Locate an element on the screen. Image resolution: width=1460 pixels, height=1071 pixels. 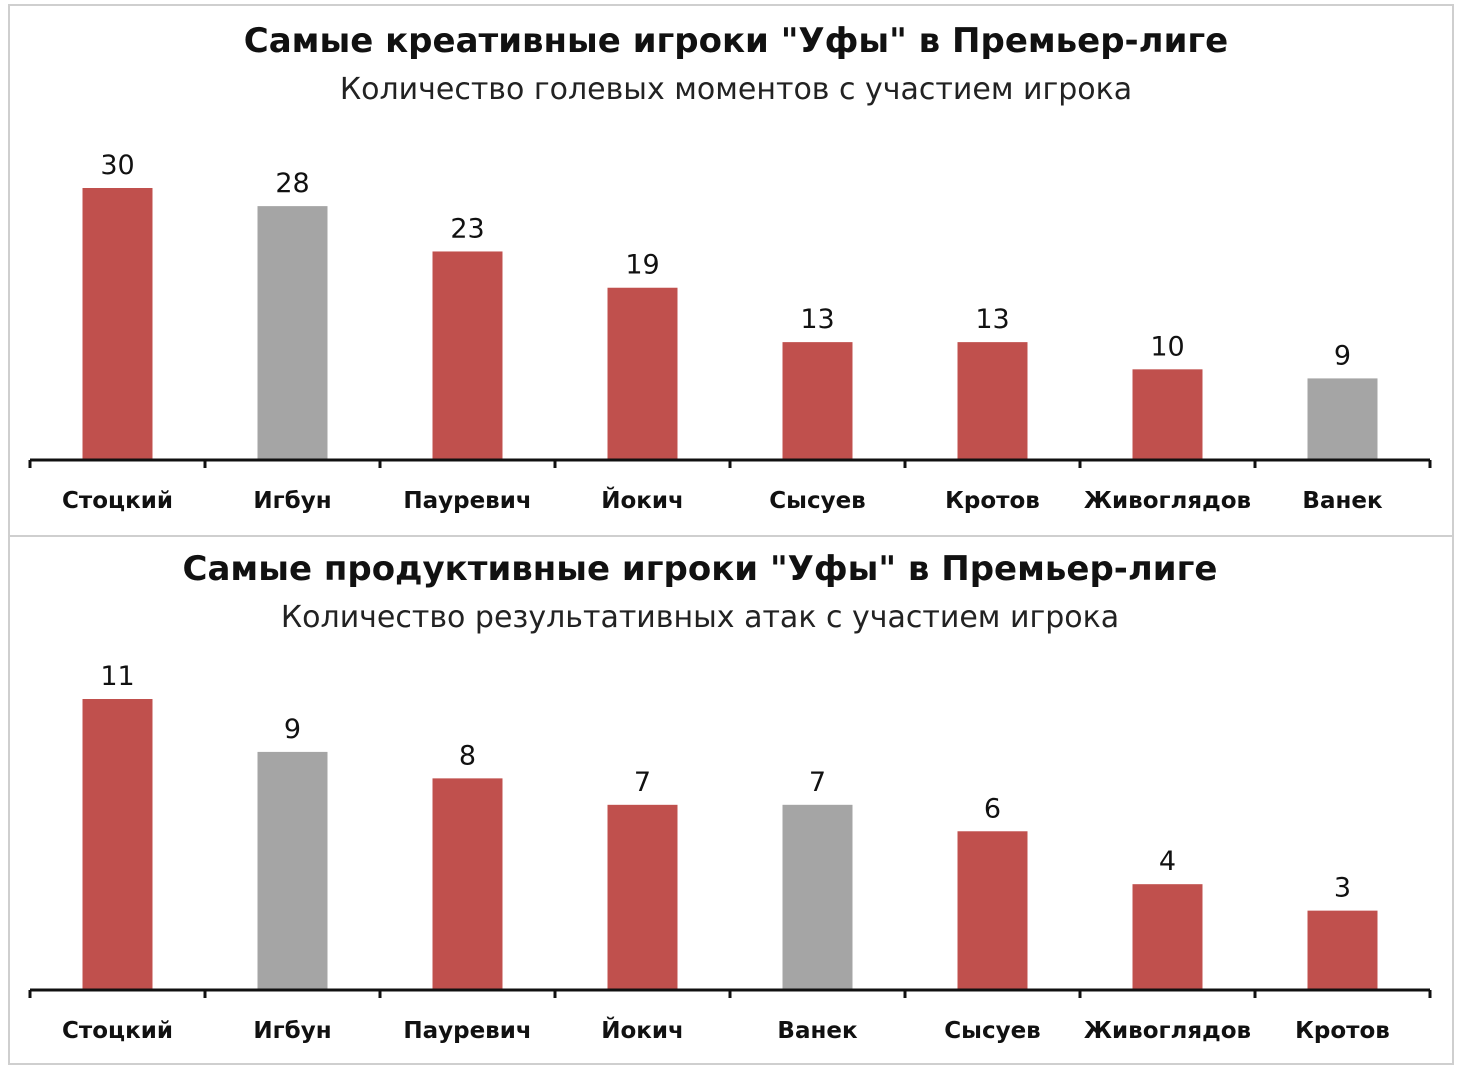
bar-value-label: 19 is located at coordinates (642, 265).